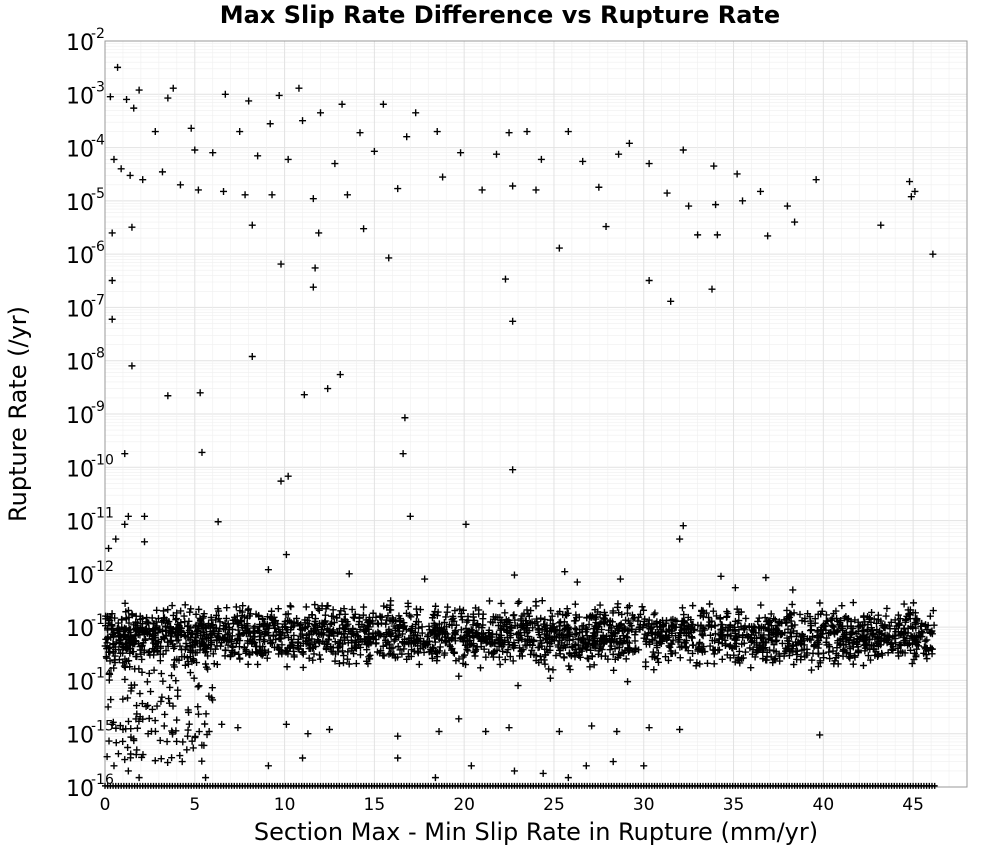  Describe the element at coordinates (734, 805) in the screenshot. I see `x-tick-label: 35` at that location.